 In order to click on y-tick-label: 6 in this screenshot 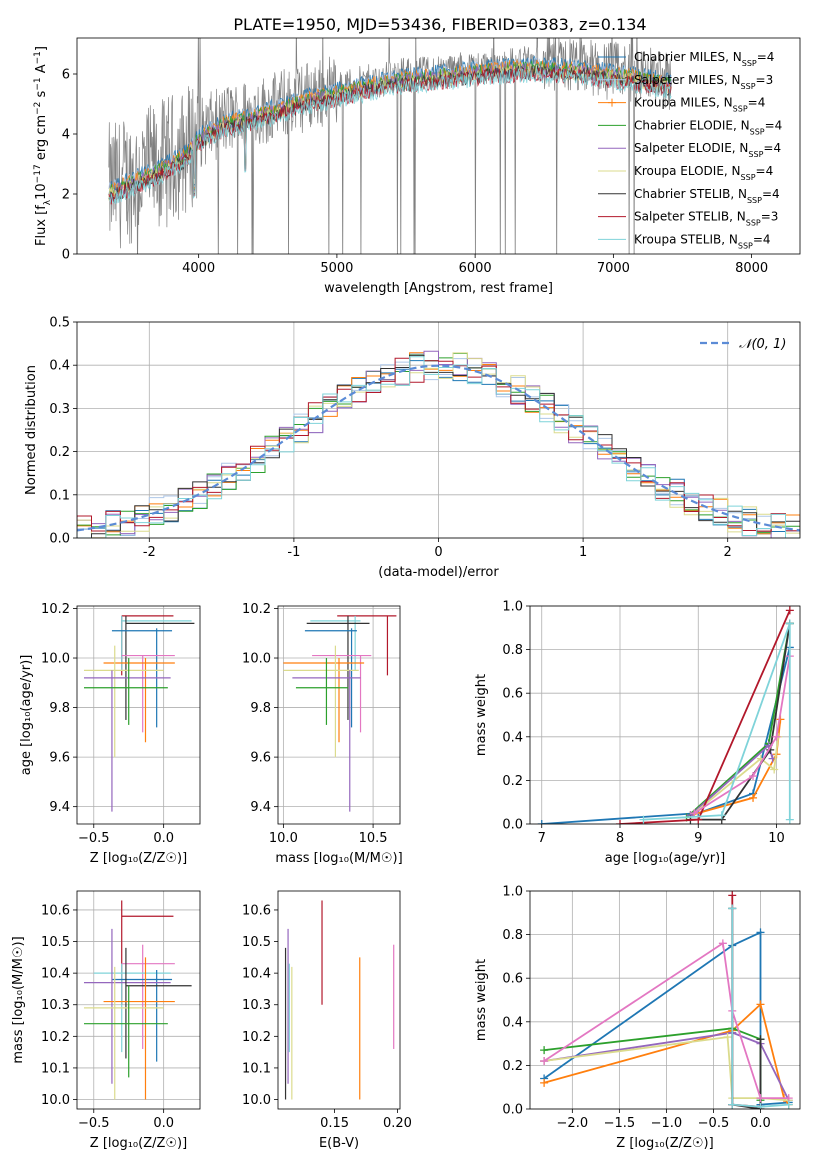, I will do `click(66, 75)`.